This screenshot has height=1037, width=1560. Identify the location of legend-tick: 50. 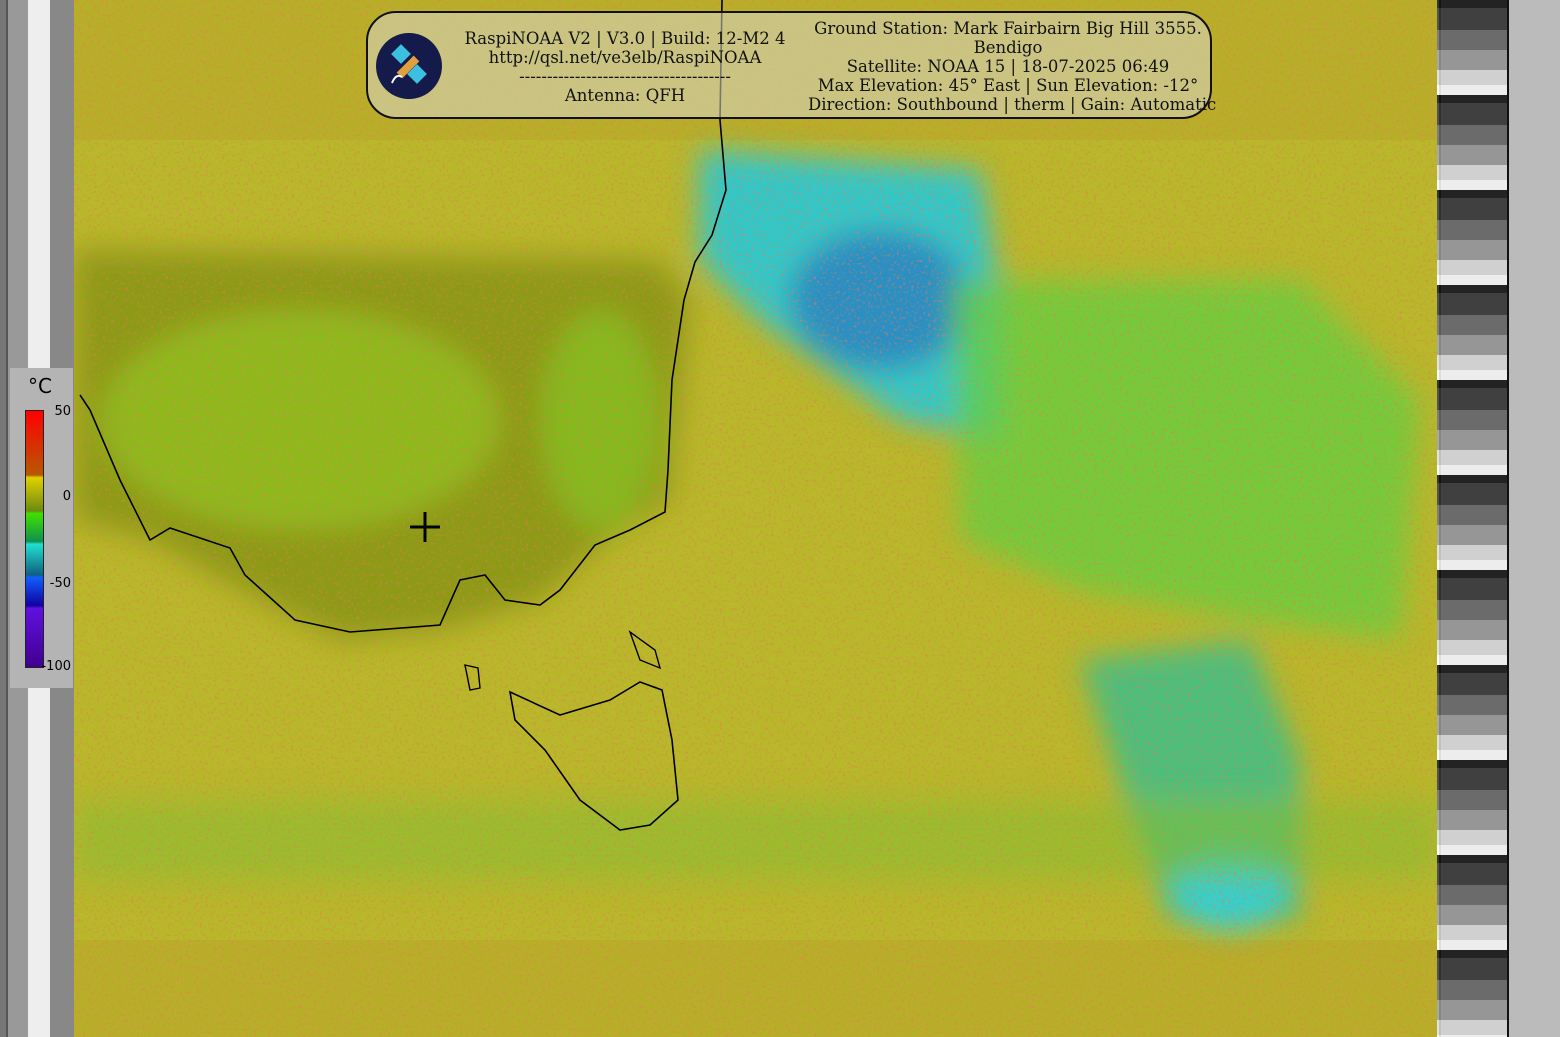
(62, 411).